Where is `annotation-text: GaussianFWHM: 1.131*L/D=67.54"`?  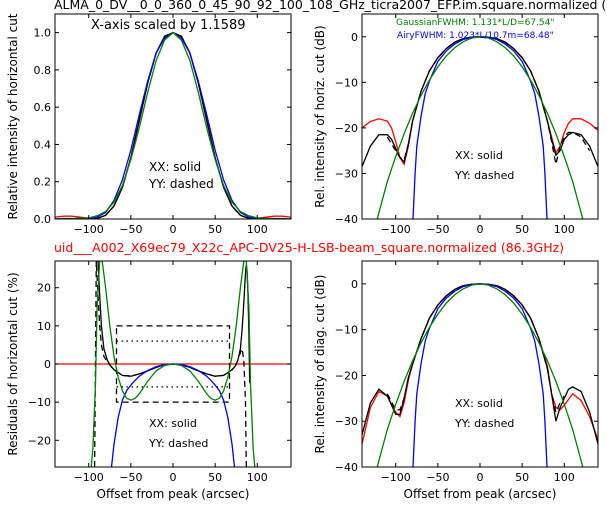
annotation-text: GaussianFWHM: 1.131*L/D=67.54" is located at coordinates (475, 23).